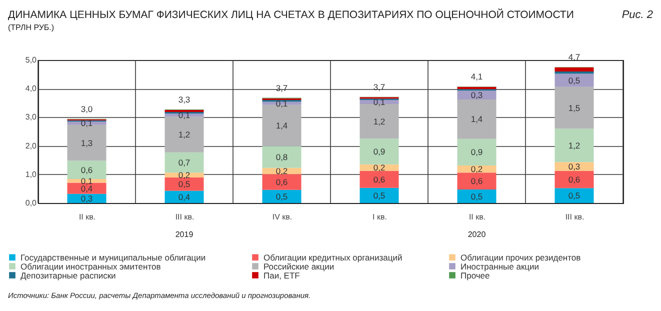 This screenshot has width=661, height=311. What do you see at coordinates (476, 77) in the screenshot?
I see `total-label: 4,1` at bounding box center [476, 77].